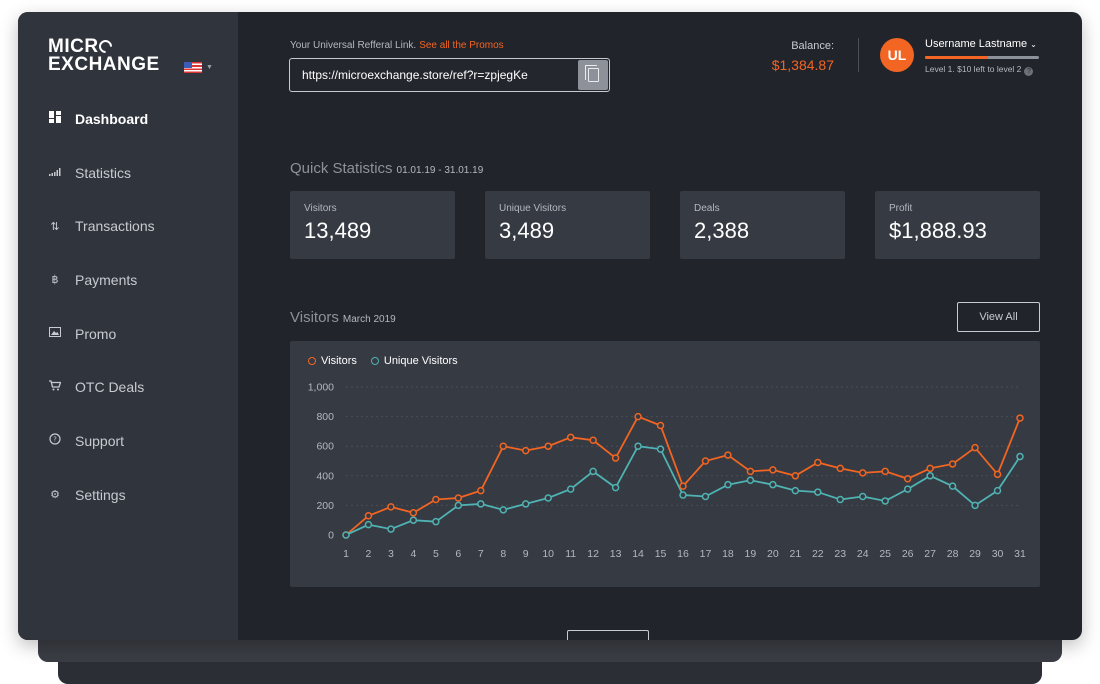 The image size is (1100, 684). I want to click on sidebar-item-otc-deals: OTC Deals, so click(128, 387).